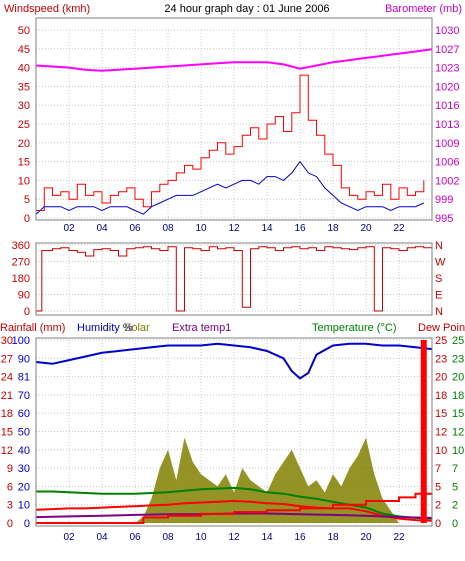 The height and width of the screenshot is (561, 465). What do you see at coordinates (24, 50) in the screenshot?
I see `windspeed-tick: 45` at bounding box center [24, 50].